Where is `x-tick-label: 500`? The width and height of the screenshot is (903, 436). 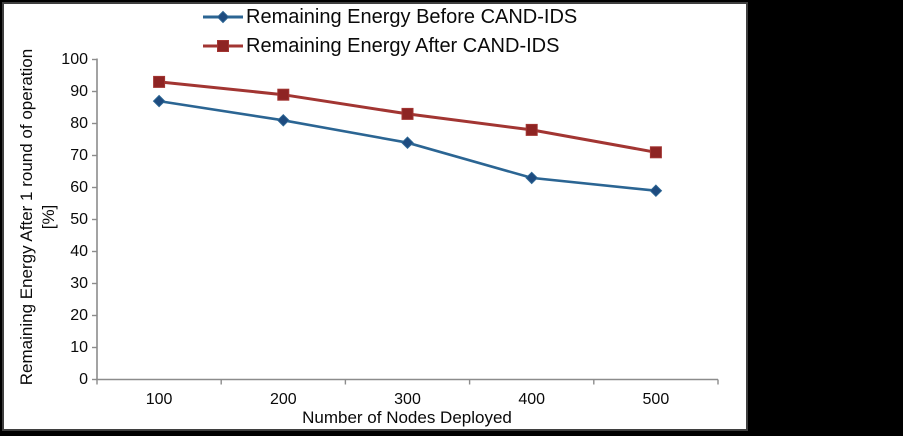 x-tick-label: 500 is located at coordinates (656, 399).